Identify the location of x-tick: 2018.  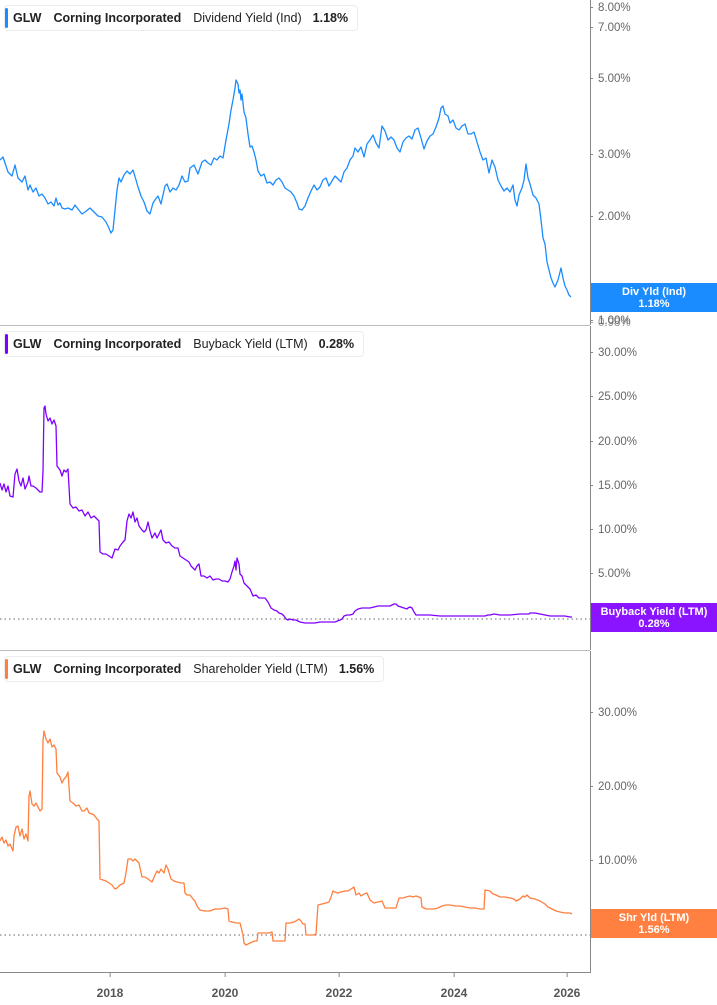
(110, 986).